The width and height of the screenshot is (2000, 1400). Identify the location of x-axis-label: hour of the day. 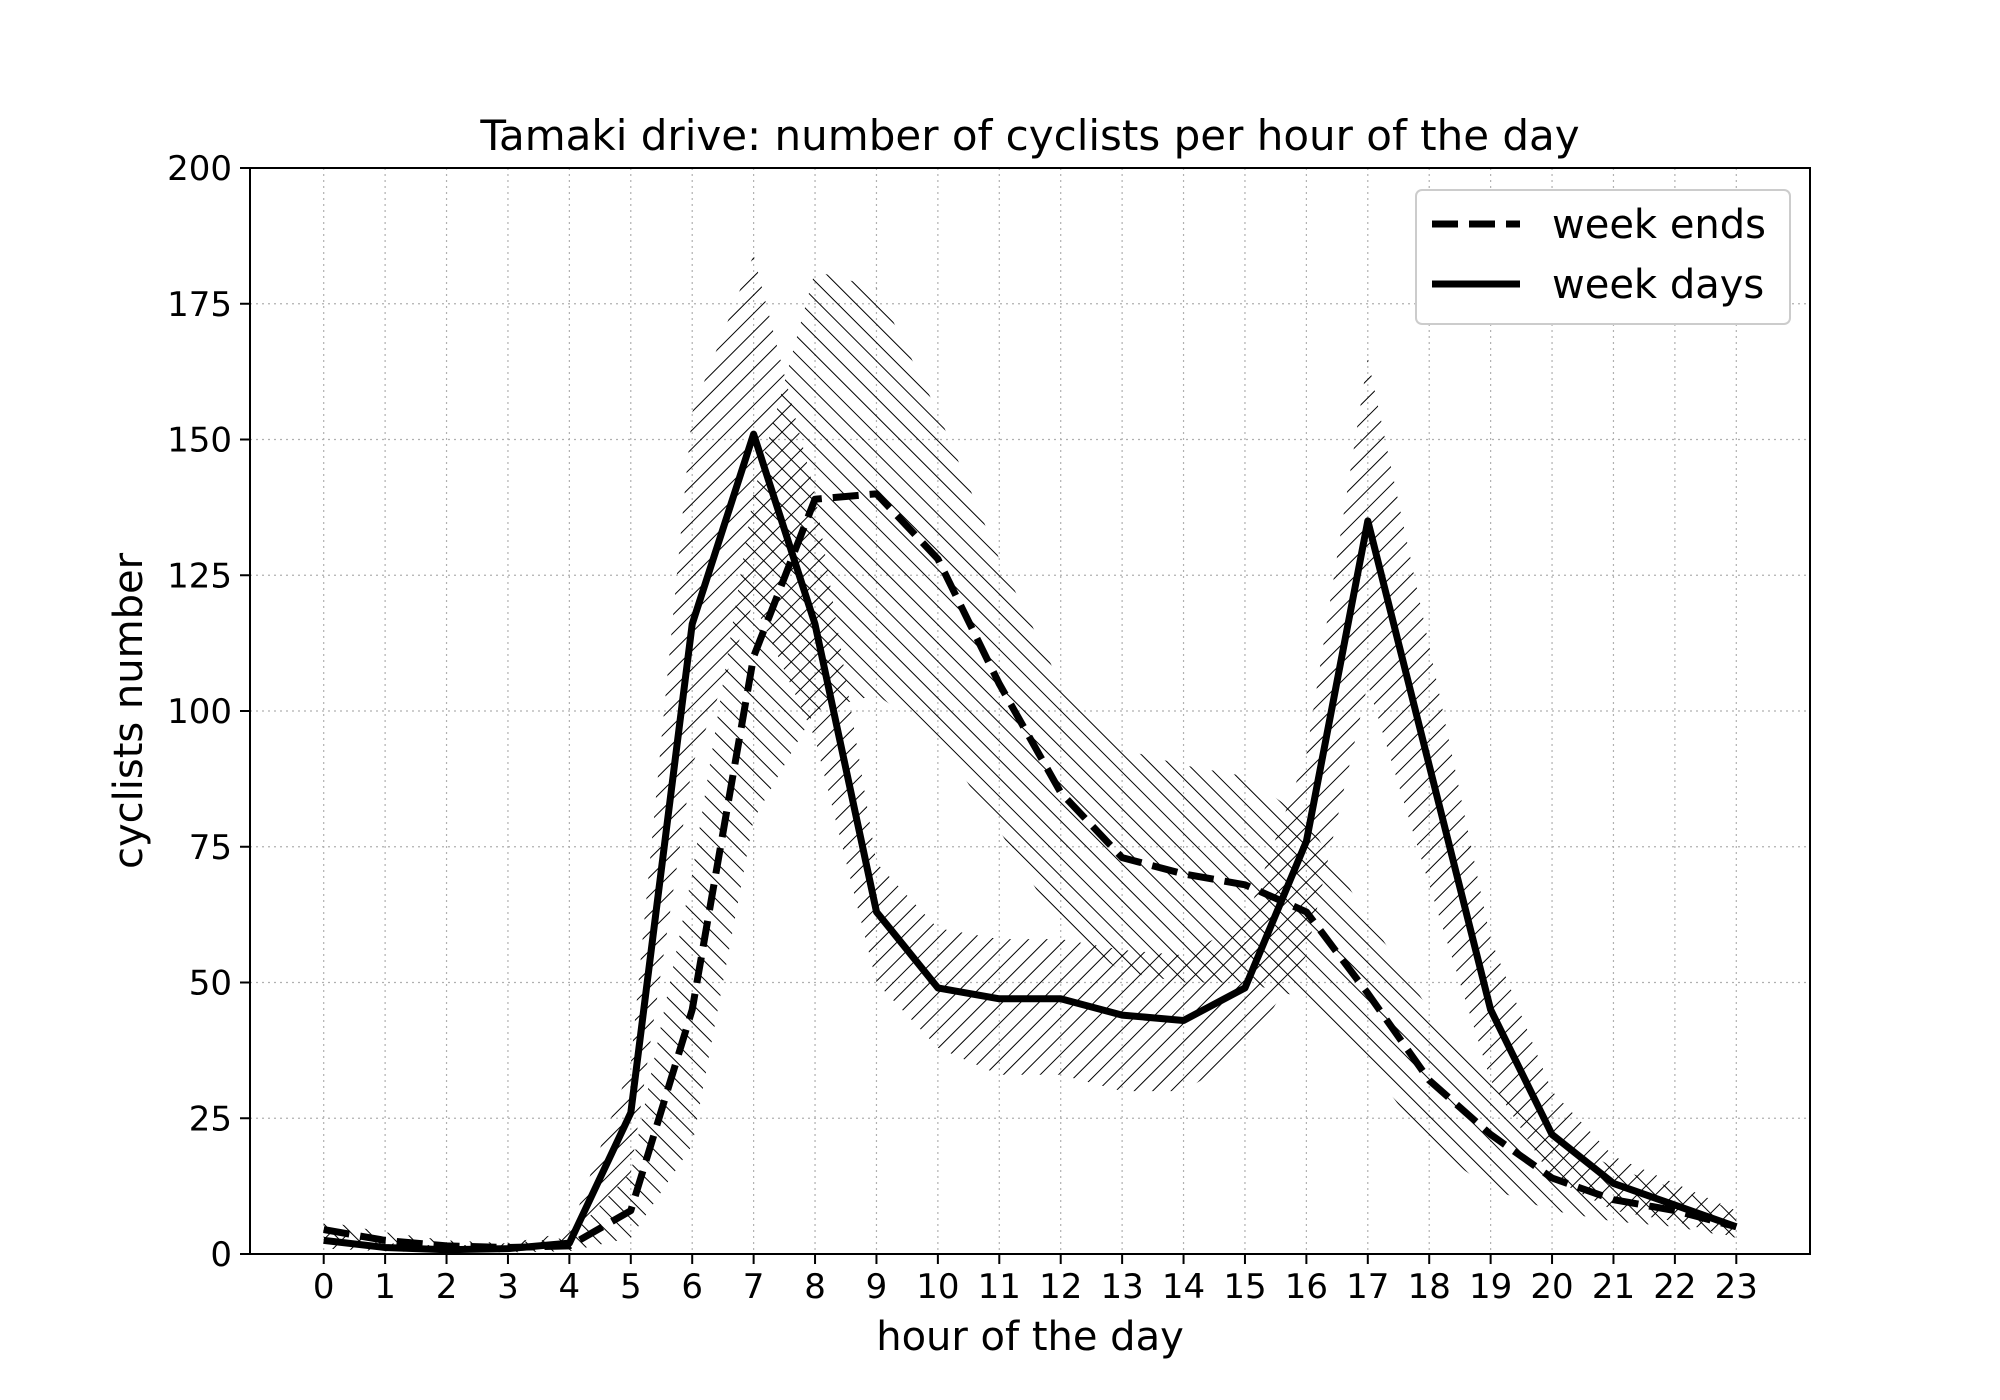
(1030, 1337).